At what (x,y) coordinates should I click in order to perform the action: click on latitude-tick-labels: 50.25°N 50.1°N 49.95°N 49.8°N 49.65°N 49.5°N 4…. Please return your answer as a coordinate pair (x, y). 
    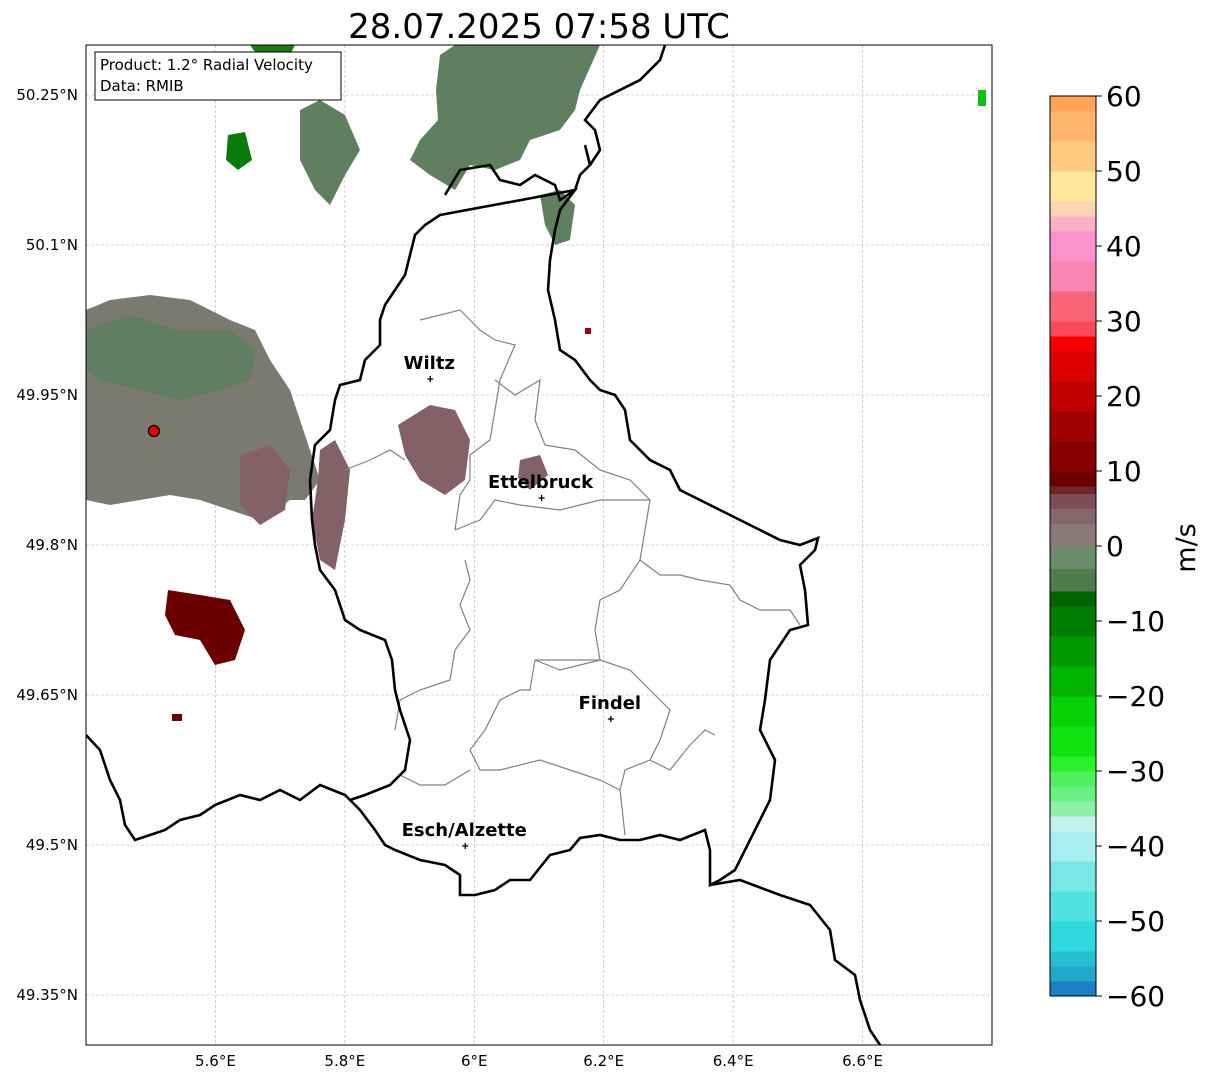
    Looking at the image, I should click on (47, 545).